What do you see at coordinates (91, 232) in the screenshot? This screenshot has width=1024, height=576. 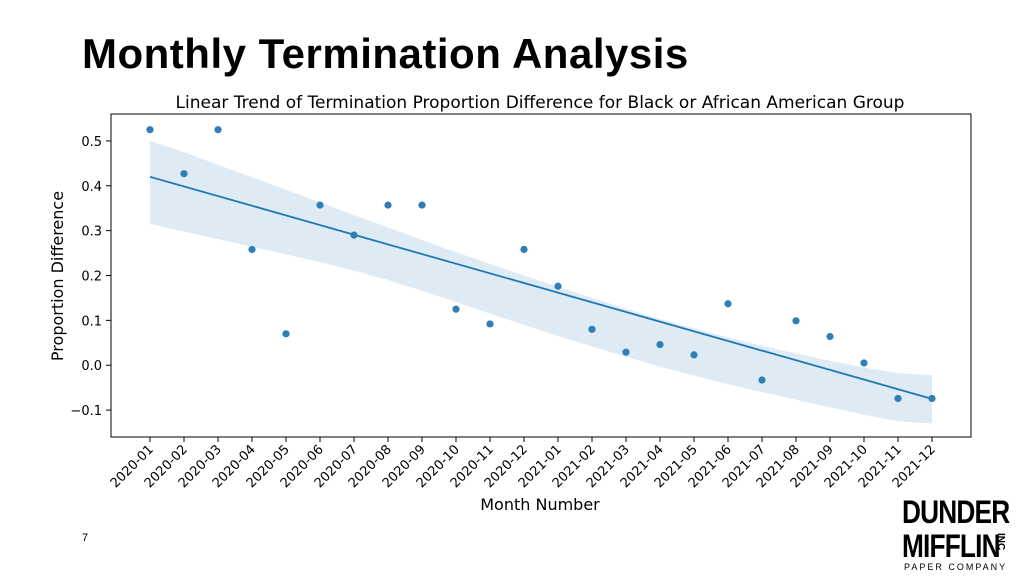 I see `y-tick-label: 0.3` at bounding box center [91, 232].